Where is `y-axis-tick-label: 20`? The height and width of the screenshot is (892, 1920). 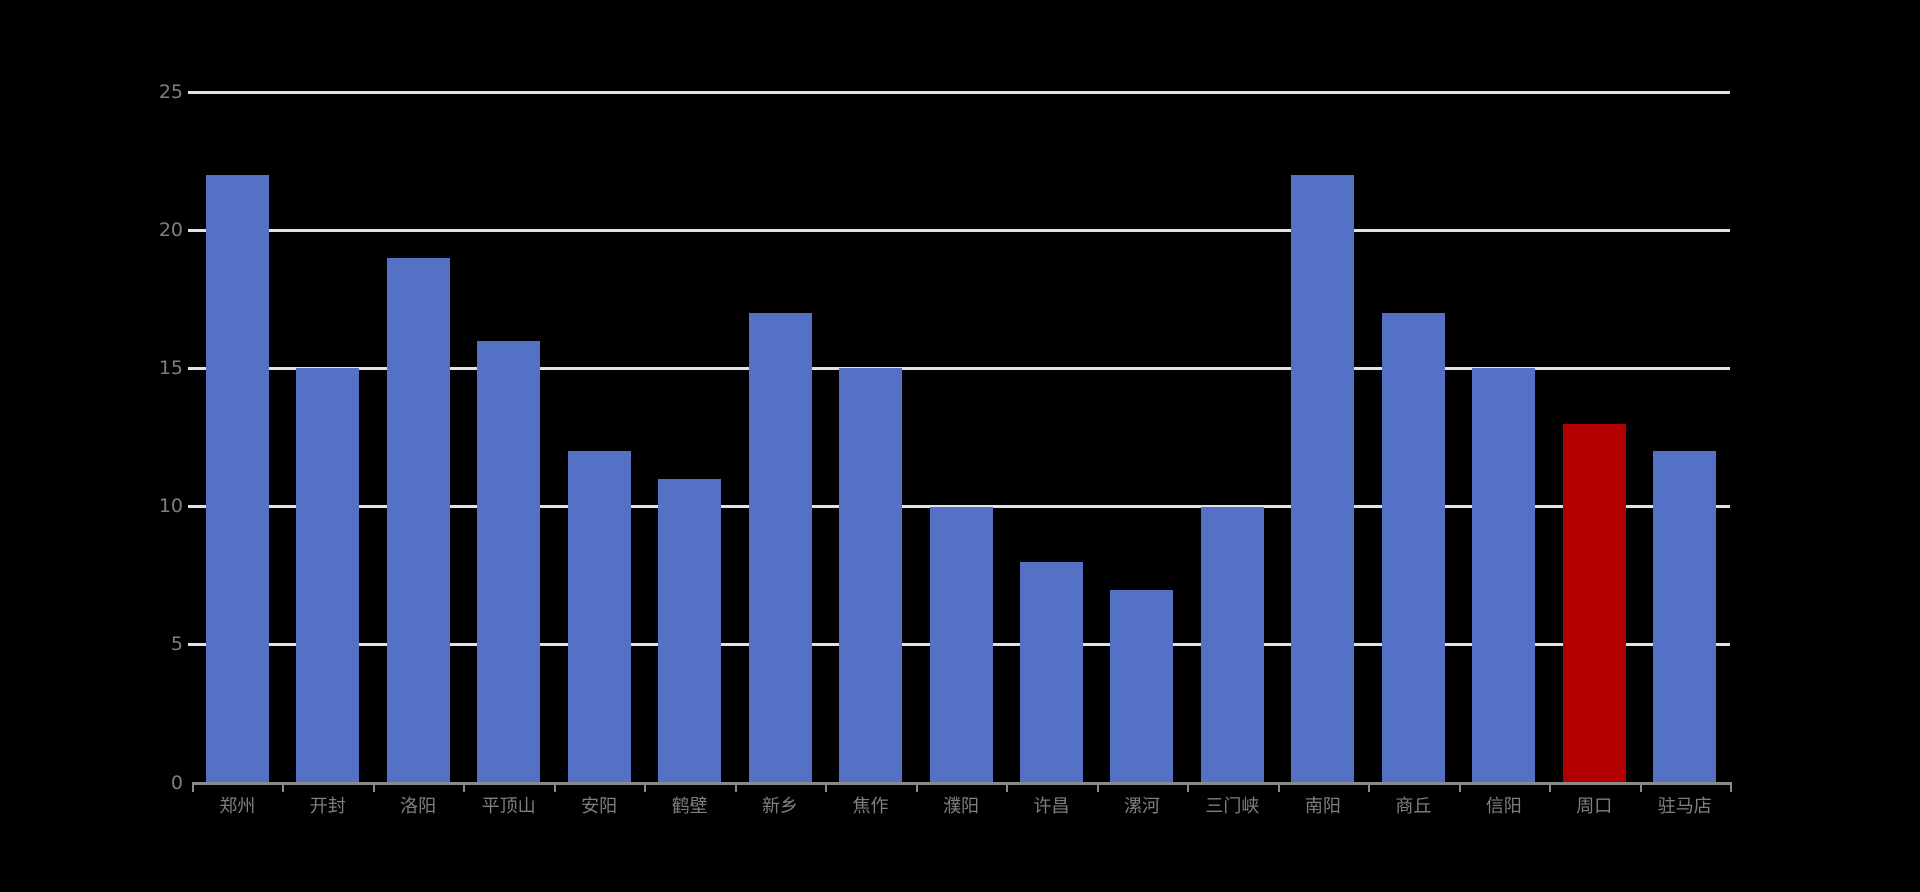
y-axis-tick-label: 20 is located at coordinates (170, 229).